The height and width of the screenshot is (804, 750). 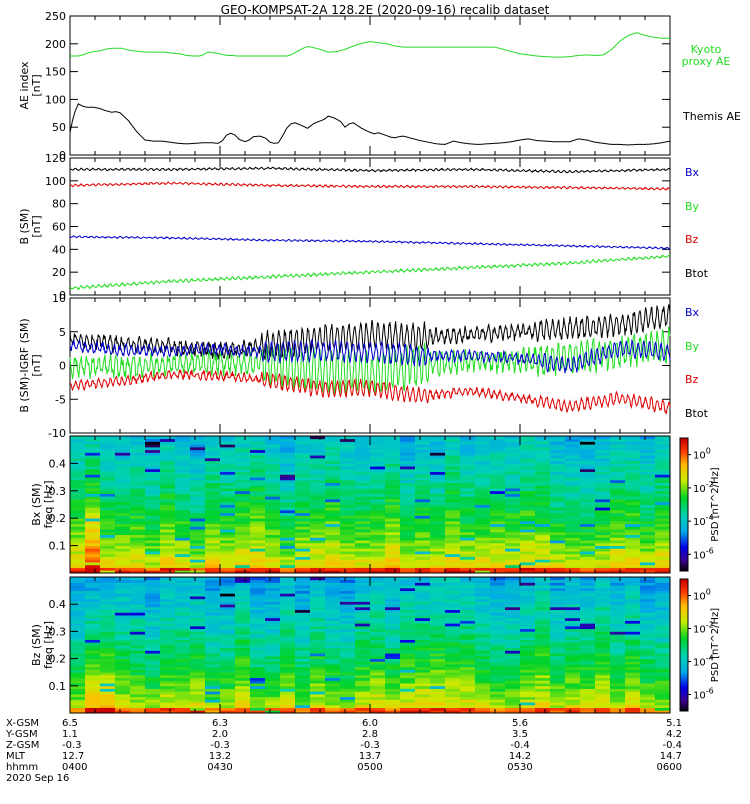 What do you see at coordinates (55, 72) in the screenshot?
I see `ae-panel-ytick-label: 150` at bounding box center [55, 72].